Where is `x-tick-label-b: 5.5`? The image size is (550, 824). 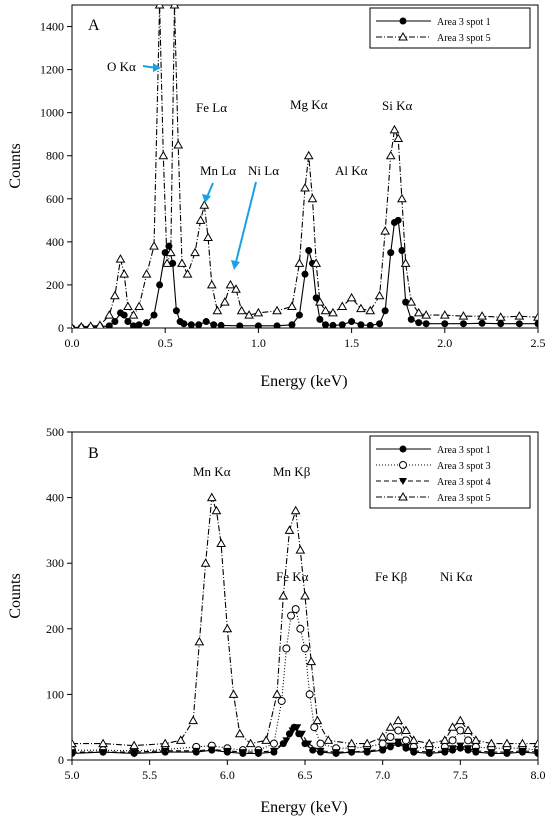 x-tick-label-b: 5.5 is located at coordinates (149, 775).